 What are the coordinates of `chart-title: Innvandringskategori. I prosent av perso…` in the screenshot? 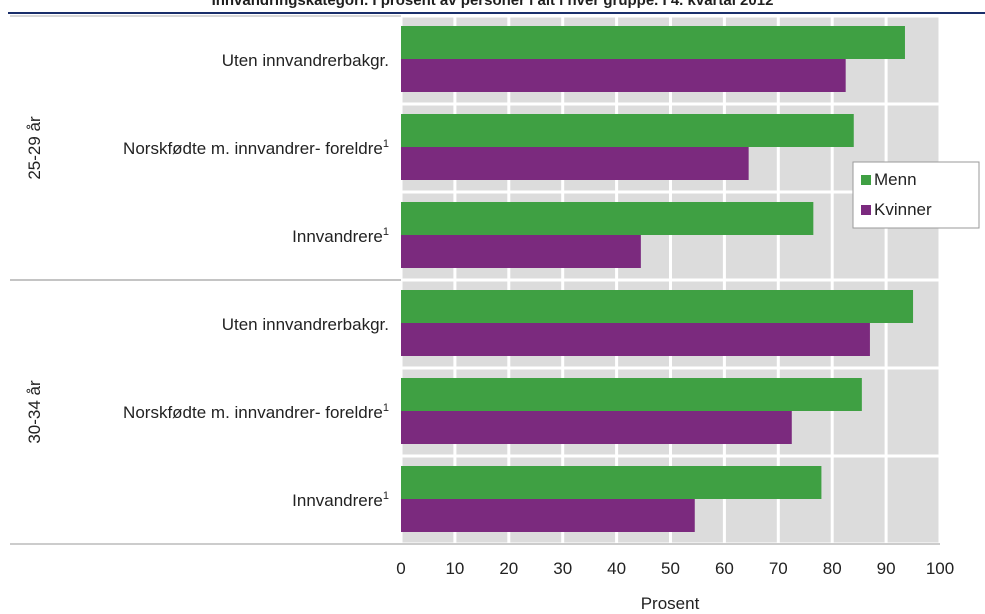 It's located at (492, 4).